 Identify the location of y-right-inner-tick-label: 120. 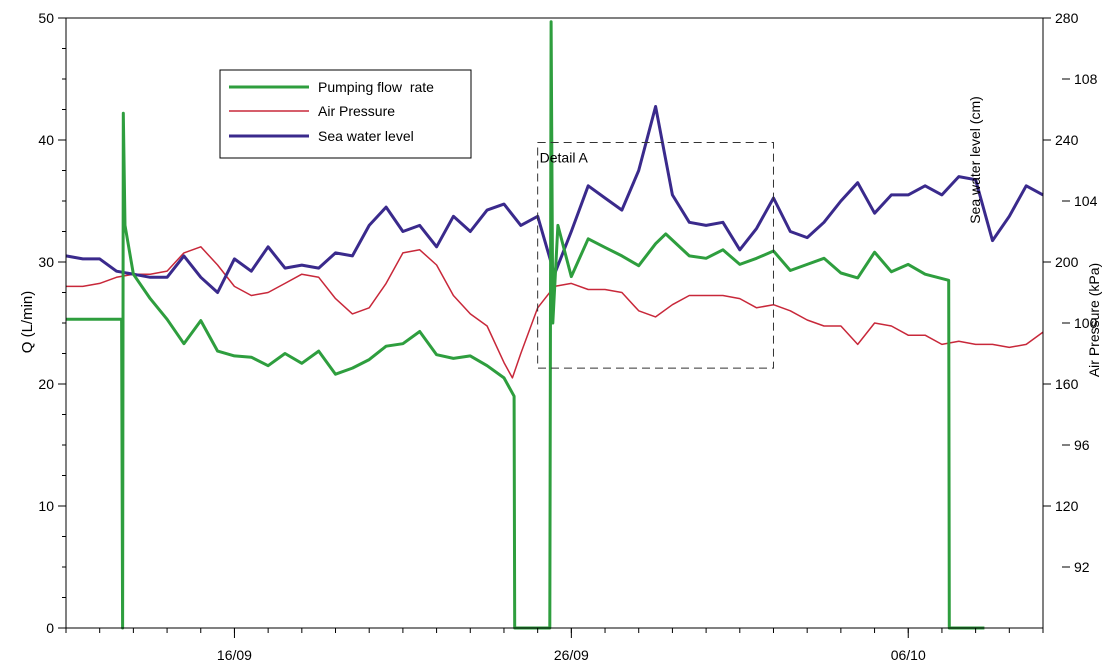
(1067, 506).